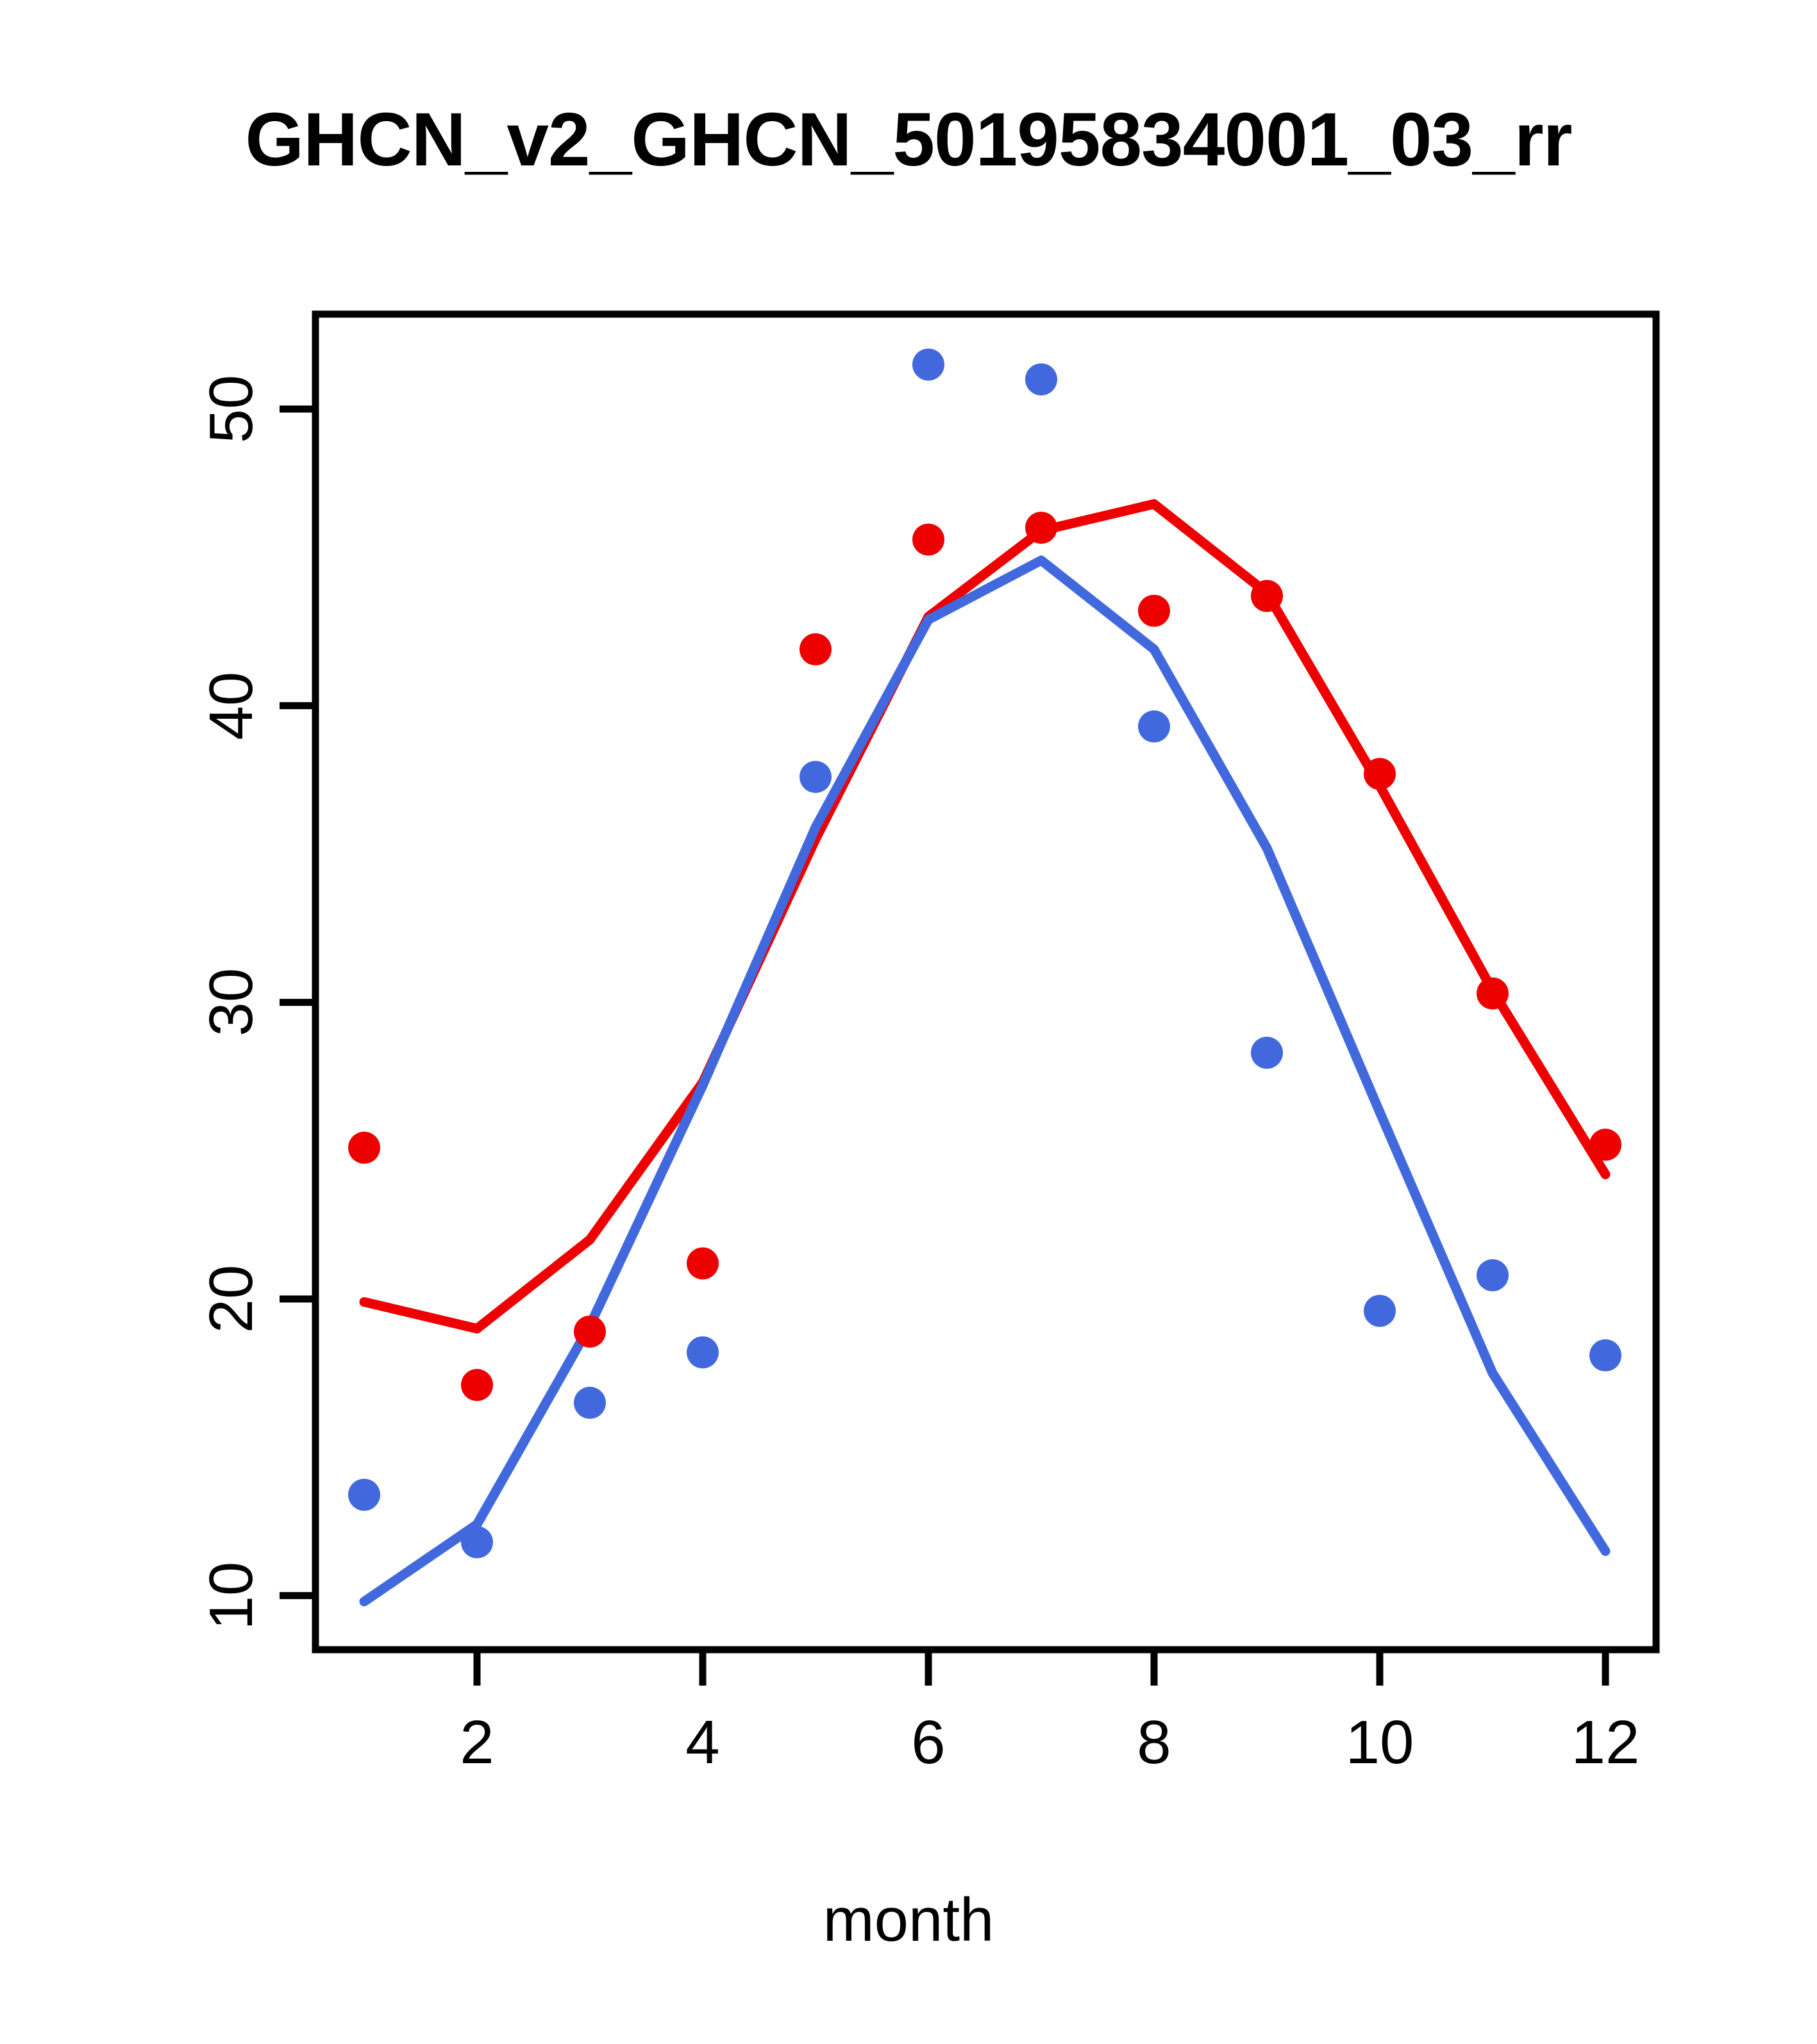  I want to click on y-axis-tick-label: 50, so click(231, 409).